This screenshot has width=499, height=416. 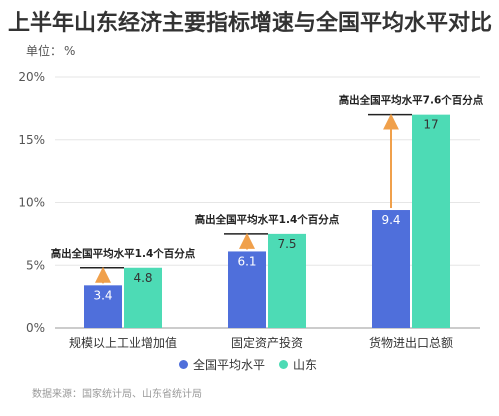 I want to click on legend-item-national: 全国平均水平, so click(x=222, y=364).